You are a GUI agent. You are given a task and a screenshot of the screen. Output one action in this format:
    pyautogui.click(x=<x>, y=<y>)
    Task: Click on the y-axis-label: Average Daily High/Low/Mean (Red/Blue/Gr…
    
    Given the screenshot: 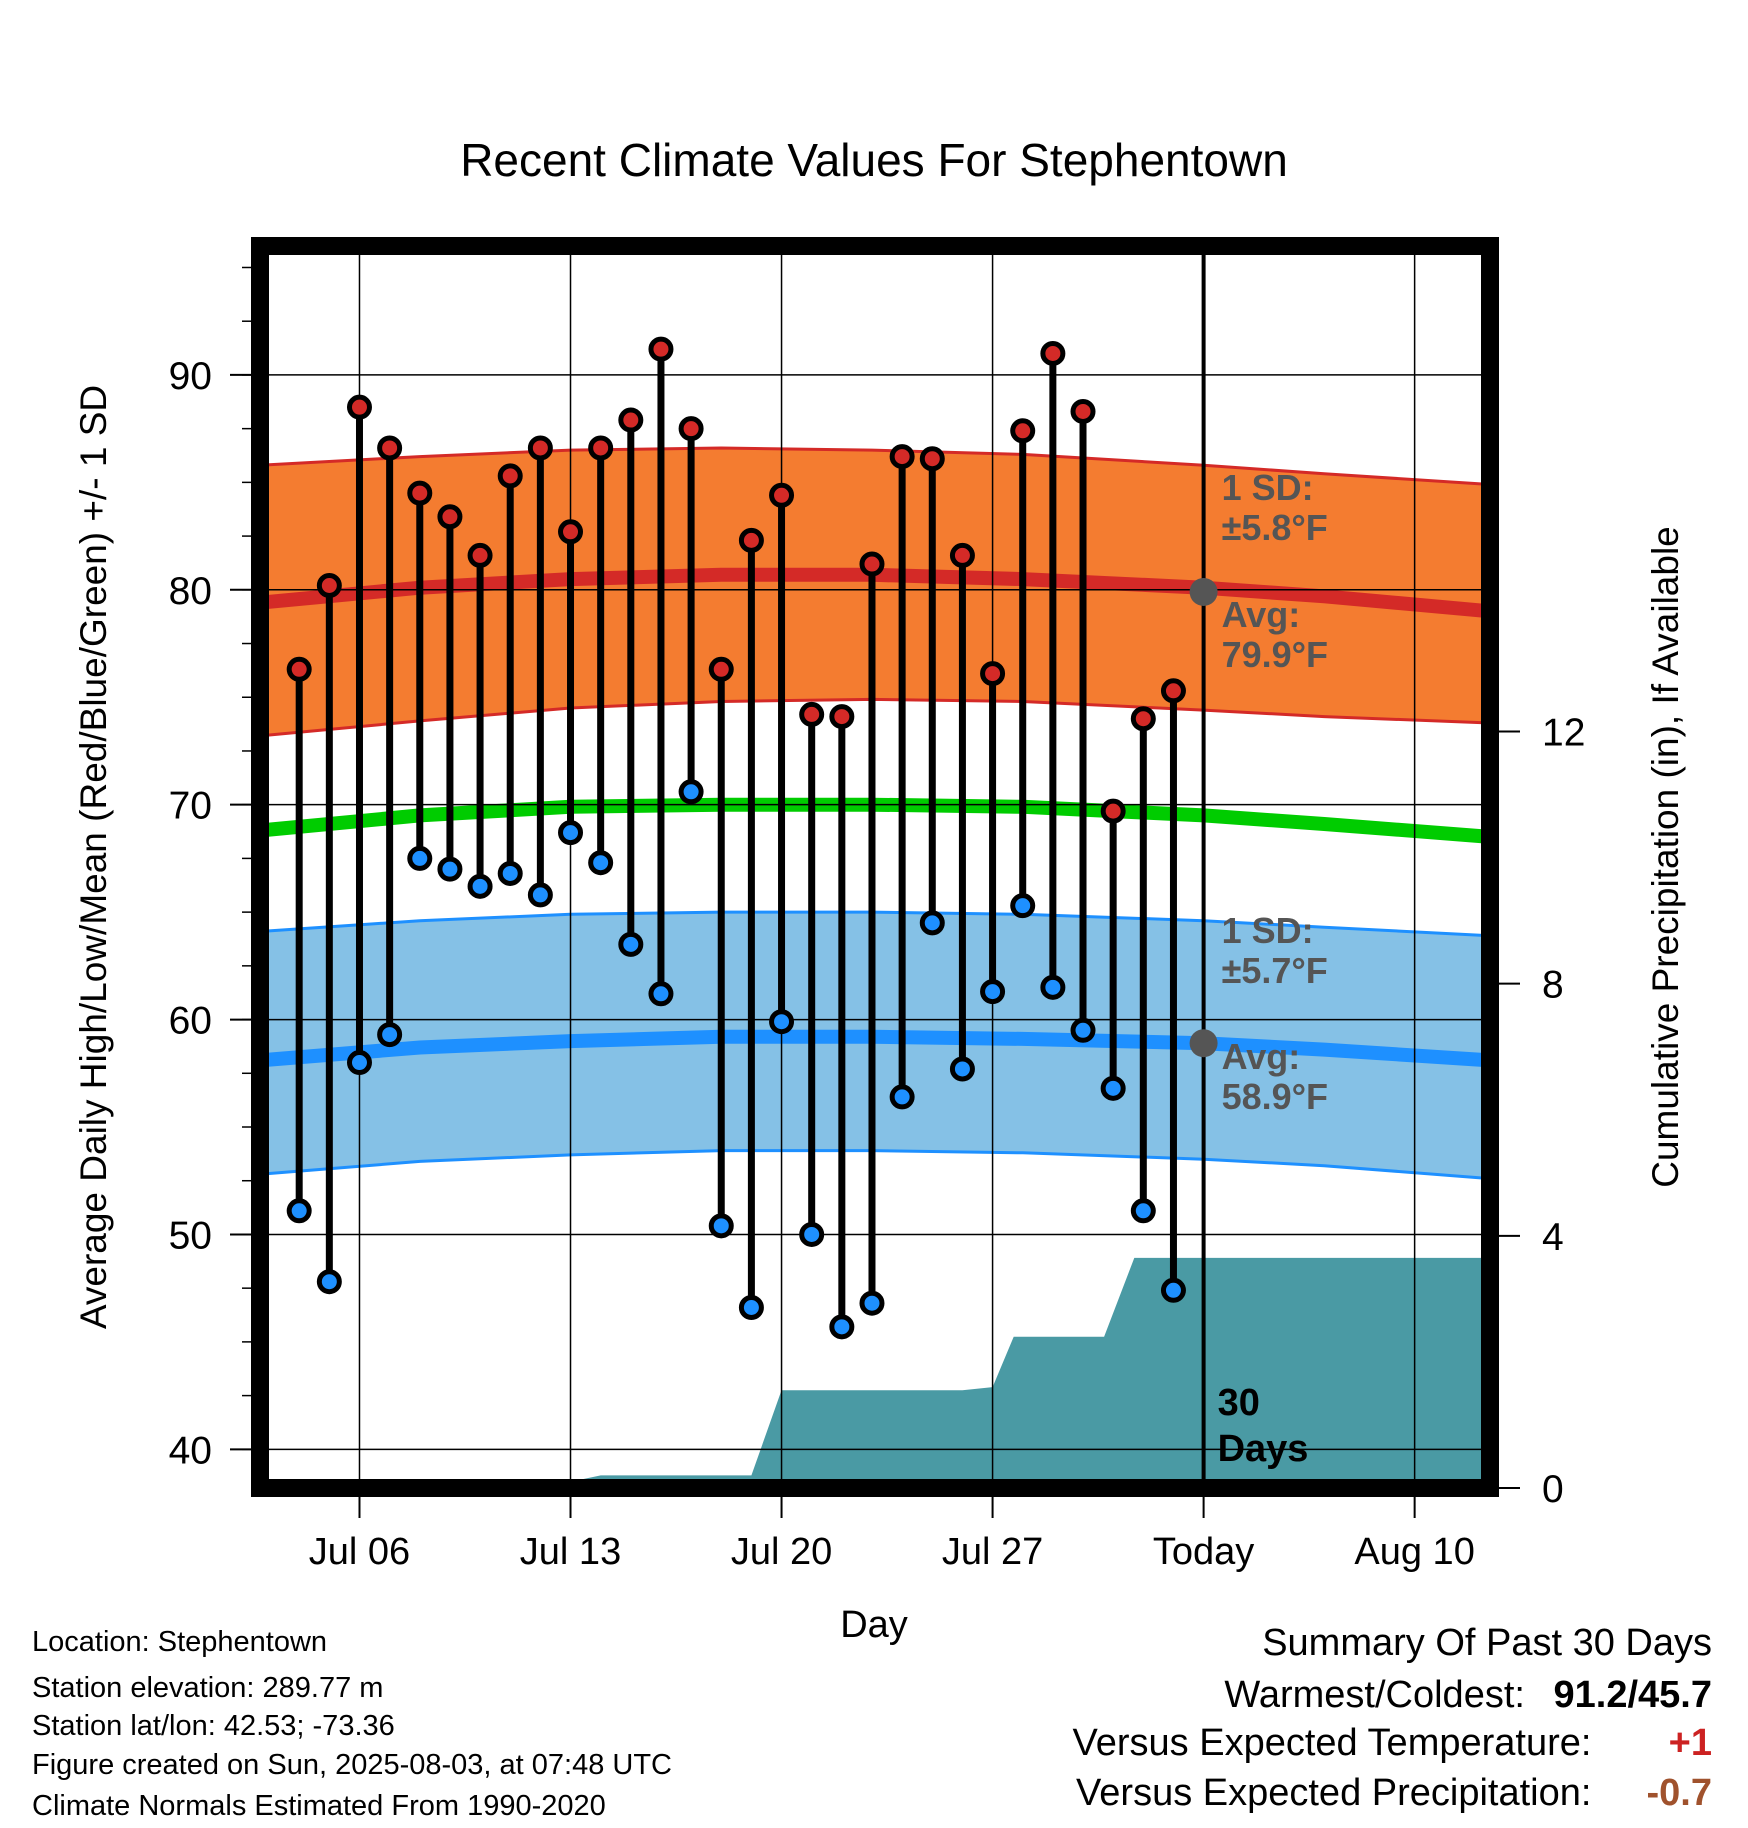 What is the action you would take?
    pyautogui.click(x=93, y=857)
    